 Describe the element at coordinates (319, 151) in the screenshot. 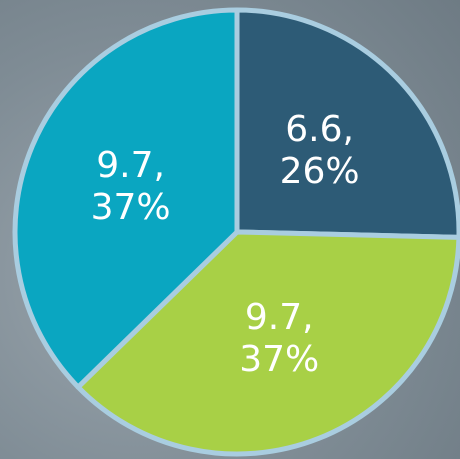

I see `data-label: 6.6, 26%` at that location.